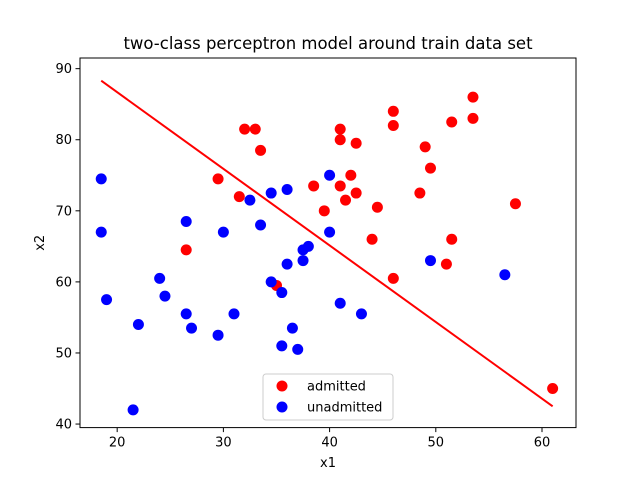 The width and height of the screenshot is (640, 480). What do you see at coordinates (542, 443) in the screenshot?
I see `x-tick-label: 60` at bounding box center [542, 443].